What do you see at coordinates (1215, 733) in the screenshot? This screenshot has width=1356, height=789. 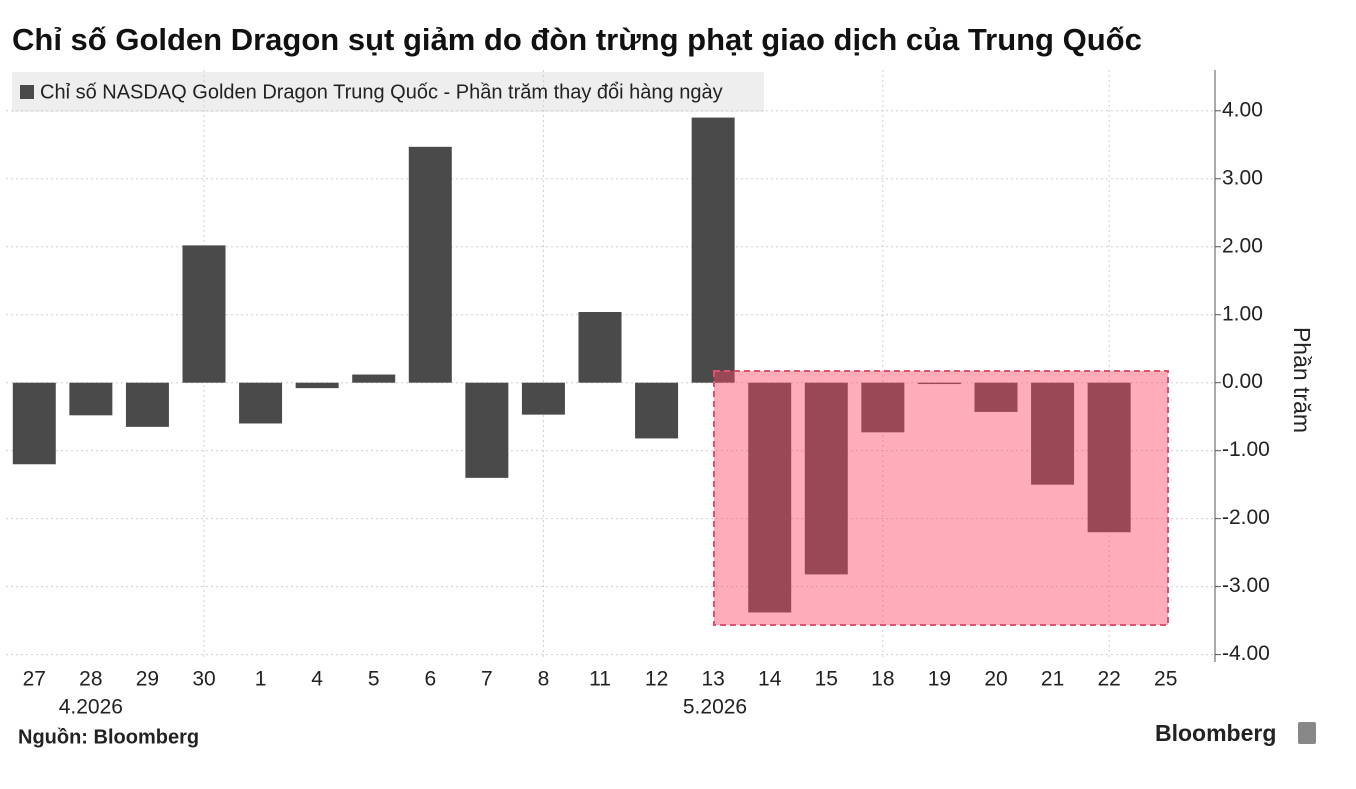 I see `brand-logo: Bloomberg` at bounding box center [1215, 733].